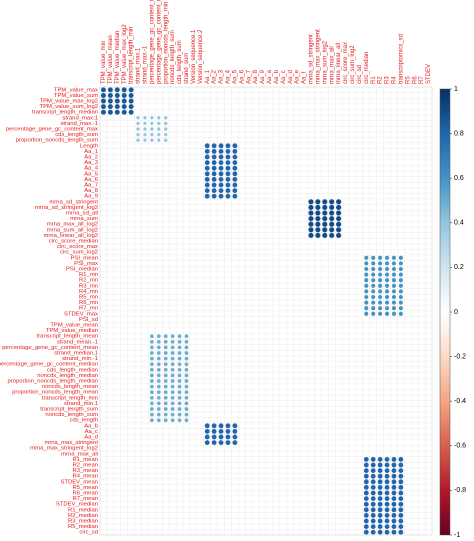 The height and width of the screenshot is (541, 474). I want to click on row-label: mrna_linear_all_log2, so click(70, 236).